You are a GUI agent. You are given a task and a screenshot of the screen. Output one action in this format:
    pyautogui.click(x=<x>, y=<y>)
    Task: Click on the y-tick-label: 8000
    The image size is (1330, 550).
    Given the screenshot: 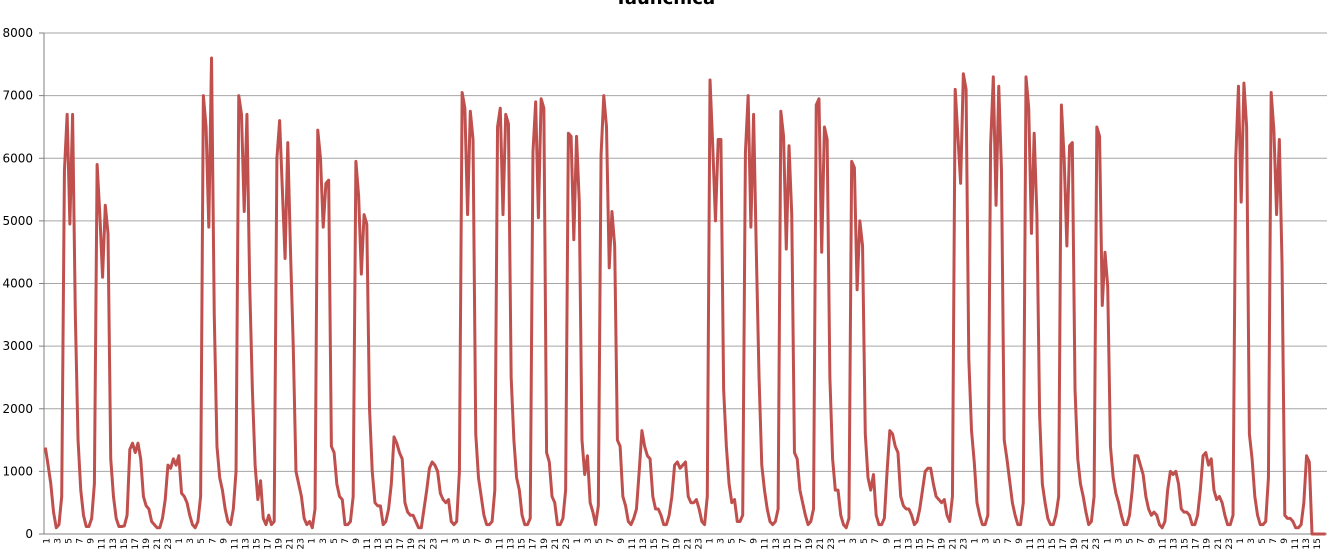 What is the action you would take?
    pyautogui.click(x=17, y=33)
    